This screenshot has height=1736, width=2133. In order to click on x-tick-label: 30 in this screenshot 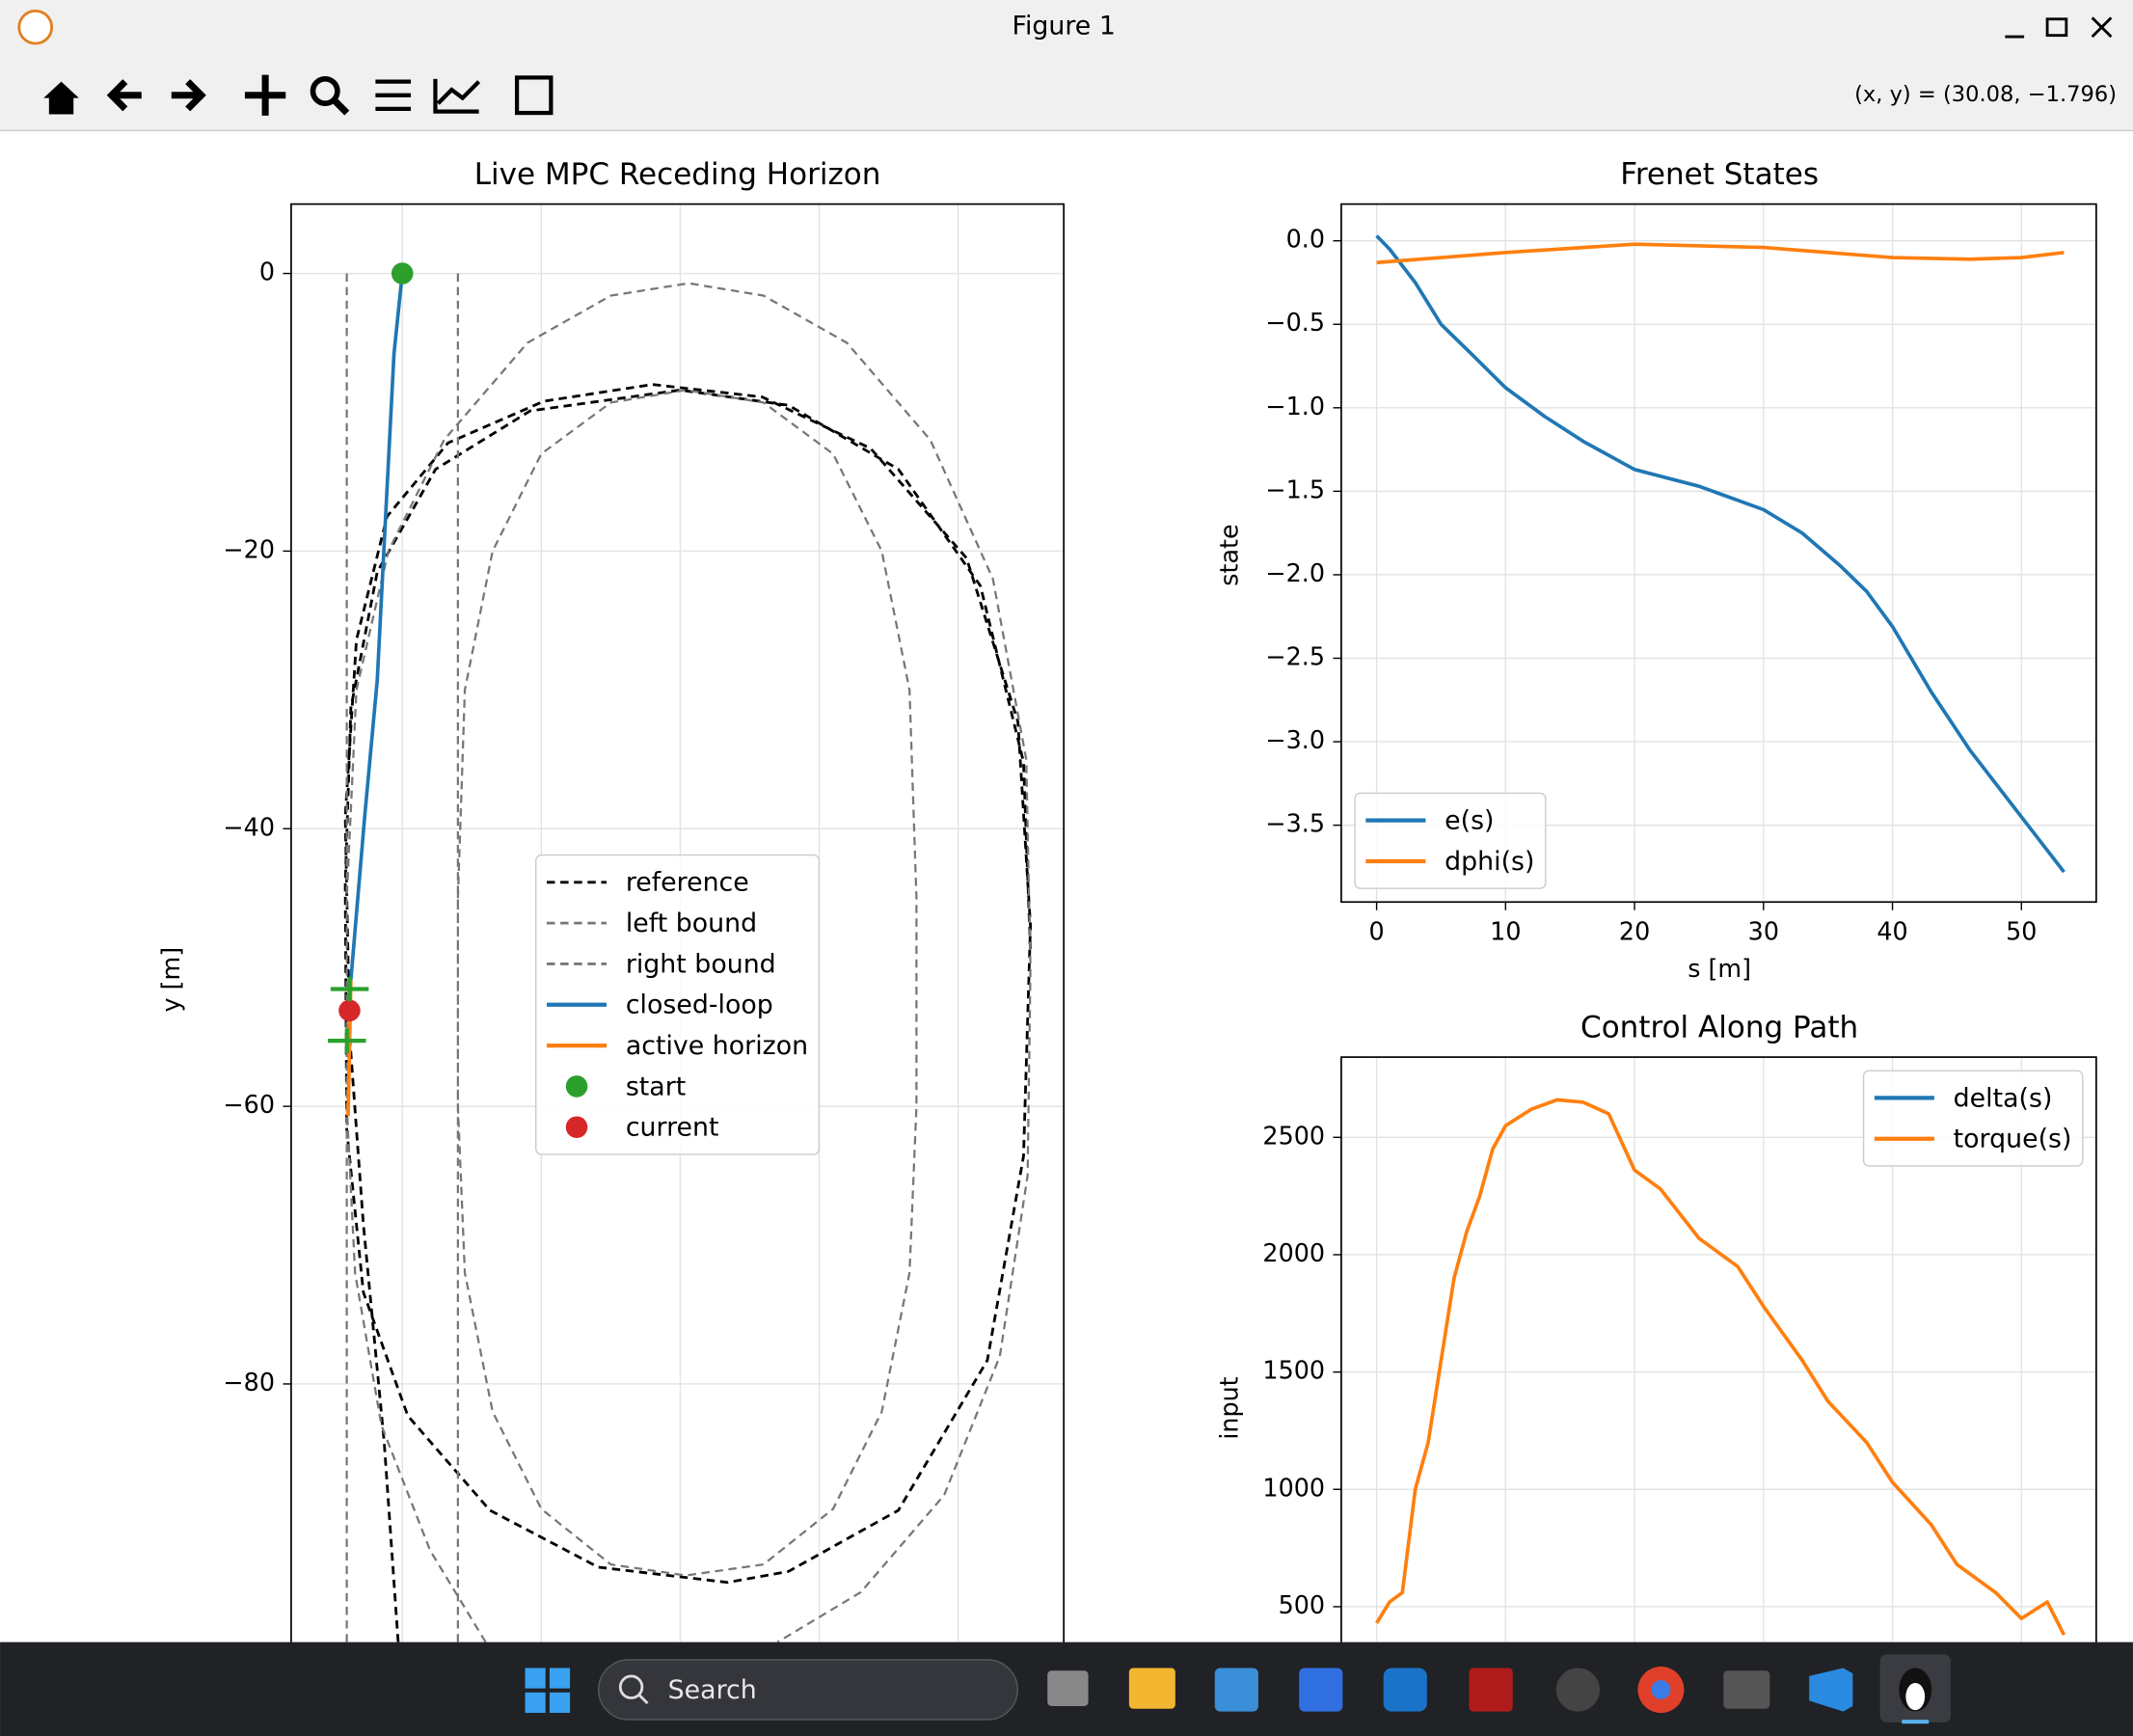, I will do `click(1763, 931)`.